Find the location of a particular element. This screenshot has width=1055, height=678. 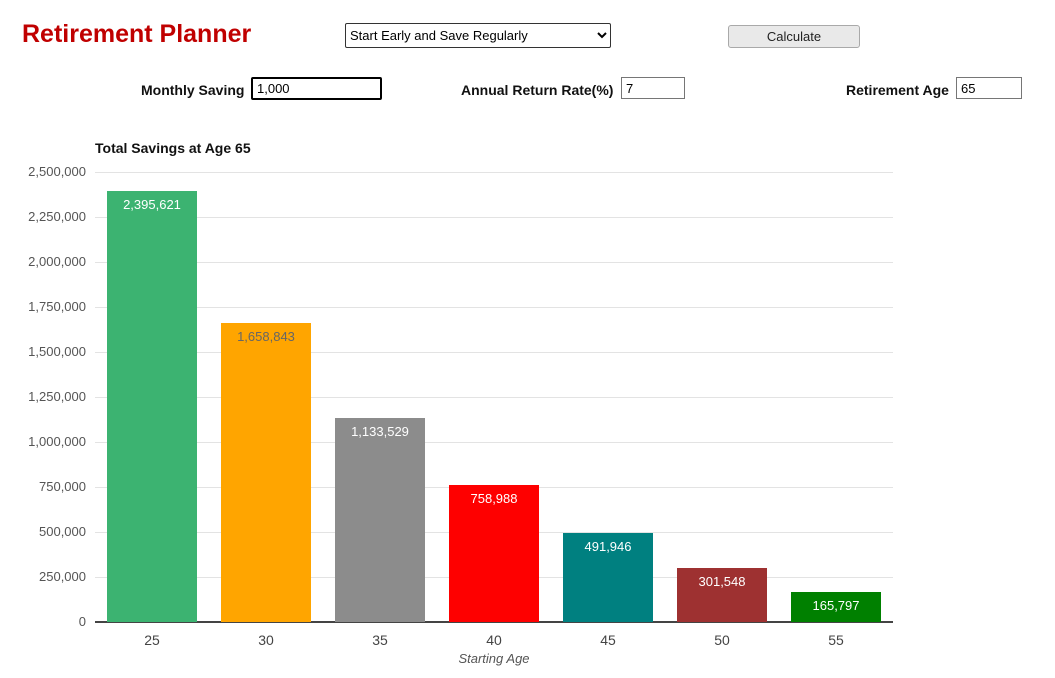

y-tick-label: 1,500,000 is located at coordinates (57, 351).